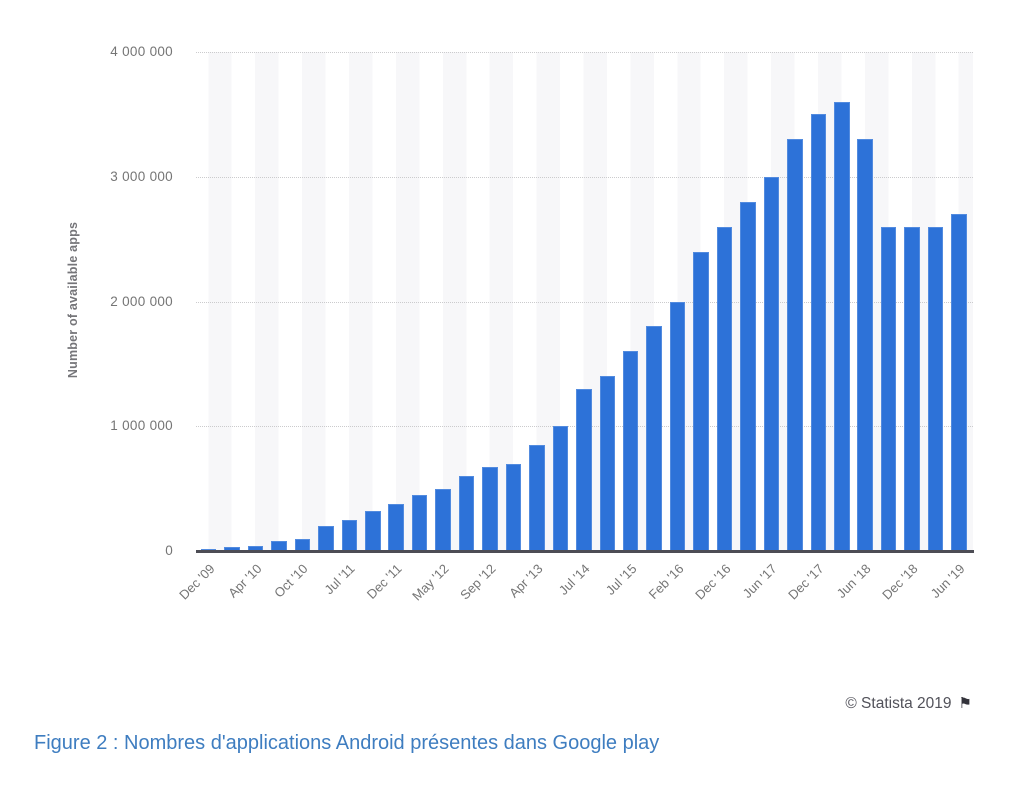 The width and height of the screenshot is (1024, 796). Describe the element at coordinates (430, 582) in the screenshot. I see `x-tick-label: May '12` at that location.